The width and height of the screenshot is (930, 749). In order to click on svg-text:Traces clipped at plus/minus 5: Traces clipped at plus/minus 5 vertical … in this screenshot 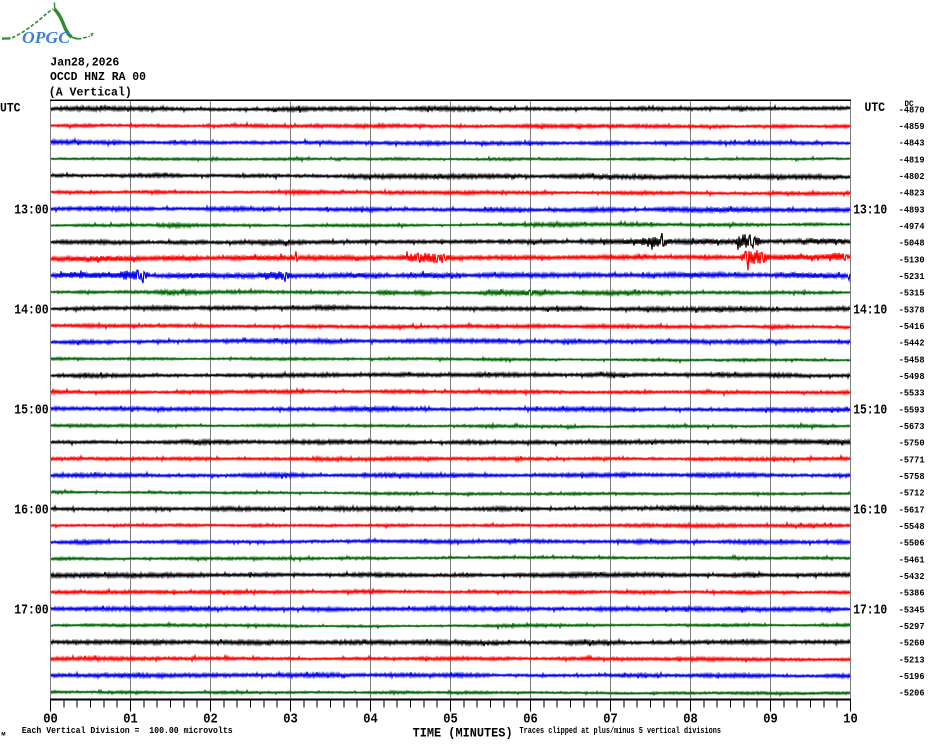, I will do `click(621, 731)`.